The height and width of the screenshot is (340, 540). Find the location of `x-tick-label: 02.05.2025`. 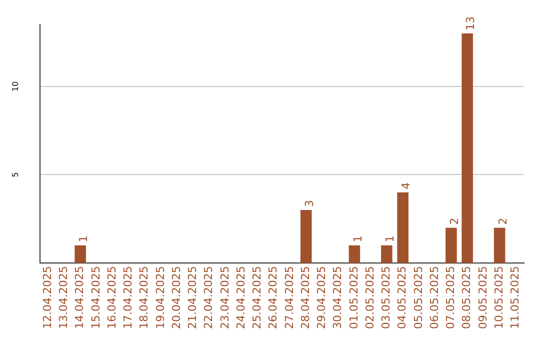

x-tick-label: 02.05.2025 is located at coordinates (369, 298).